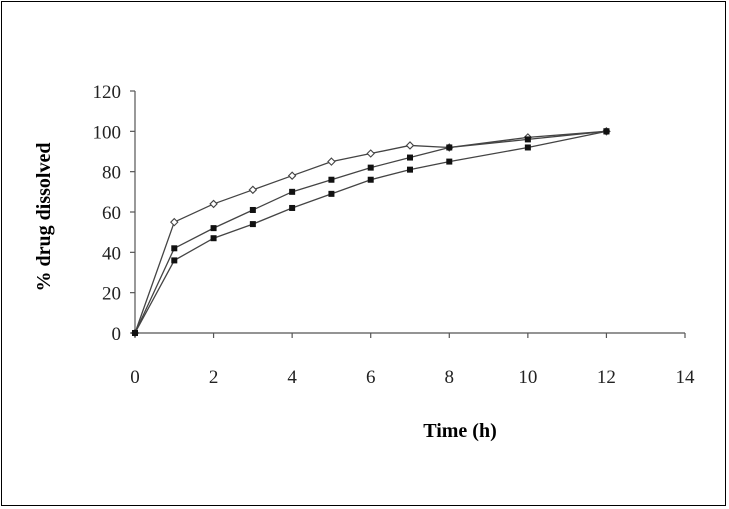  I want to click on y-tick-label: 40, so click(111, 253).